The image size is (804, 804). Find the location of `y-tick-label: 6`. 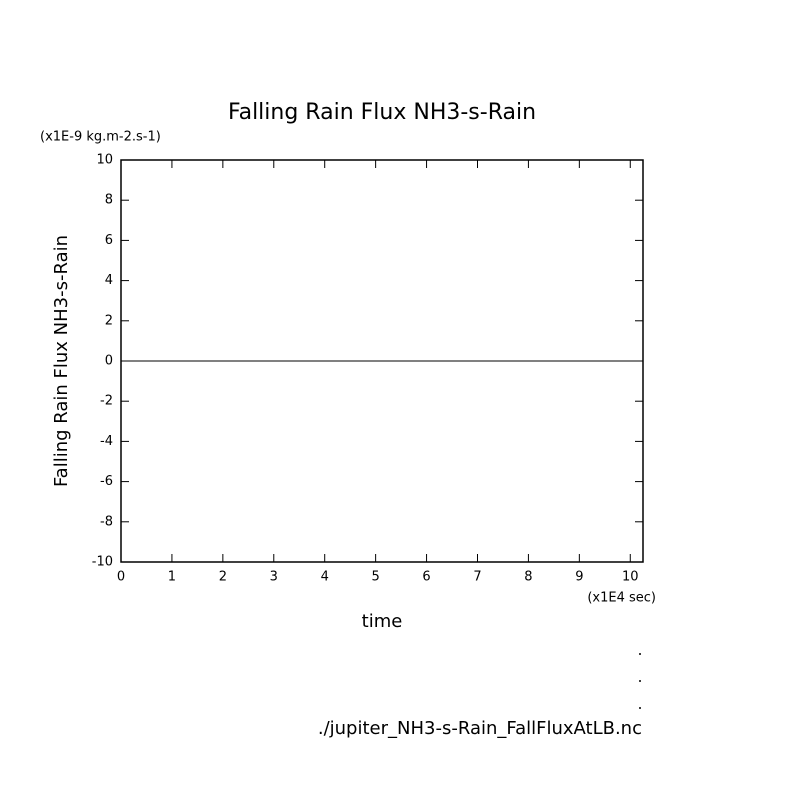

y-tick-label: 6 is located at coordinates (109, 240).